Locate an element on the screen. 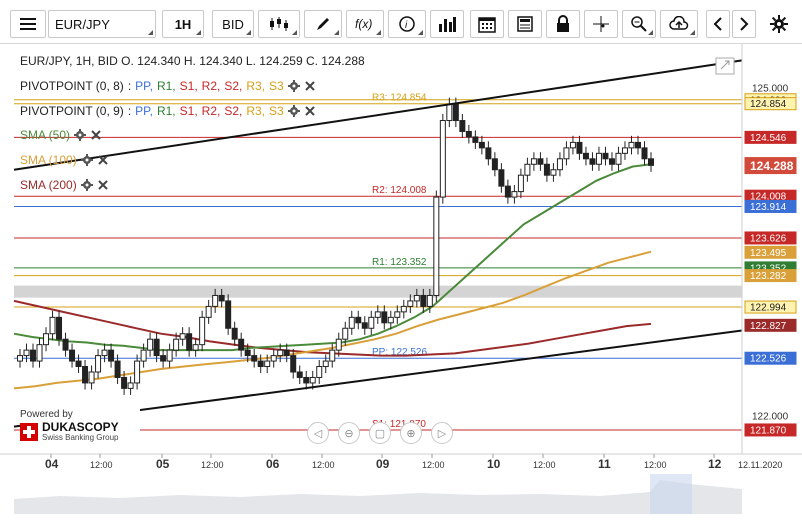 This screenshot has width=802, height=524. navigator-window is located at coordinates (671, 494).